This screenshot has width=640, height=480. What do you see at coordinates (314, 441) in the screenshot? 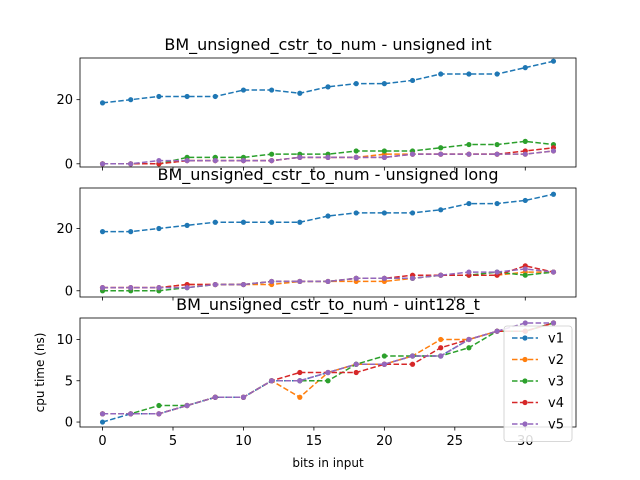
I see `x-tick-label: 15` at bounding box center [314, 441].